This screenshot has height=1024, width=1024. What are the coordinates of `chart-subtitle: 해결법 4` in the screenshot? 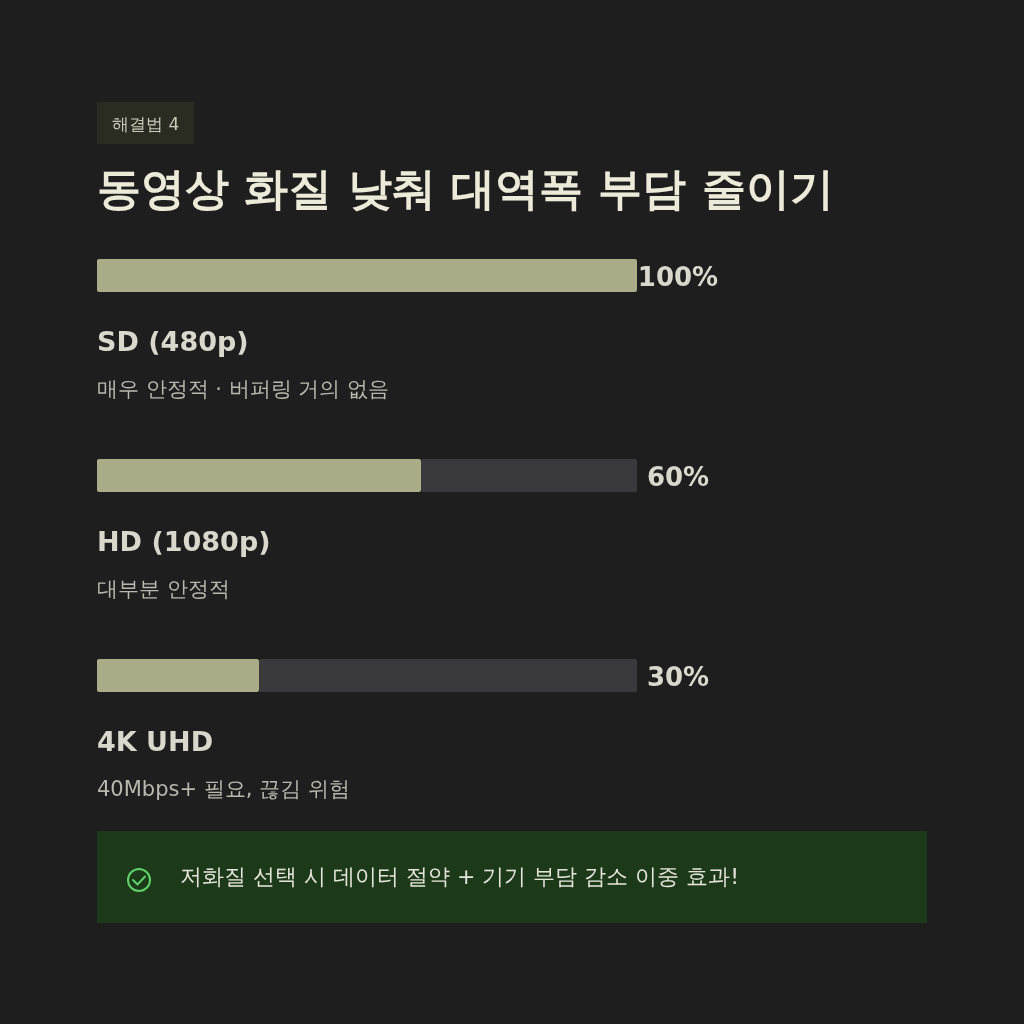 It's located at (146, 124).